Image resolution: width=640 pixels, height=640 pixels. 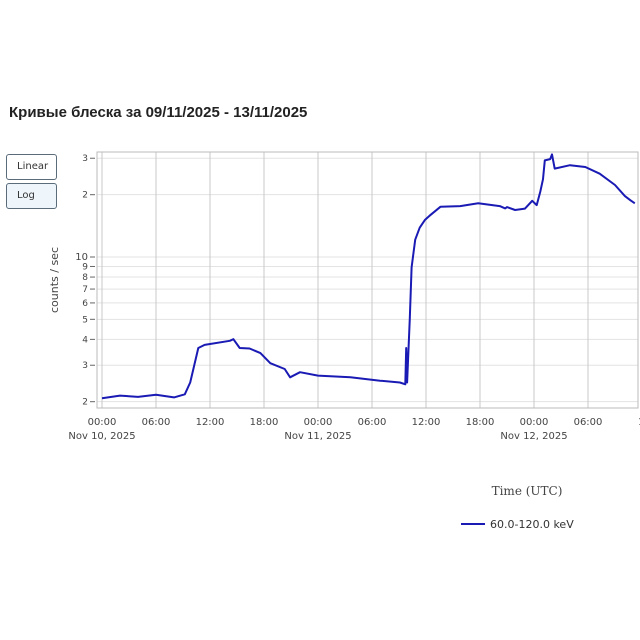 I want to click on y-tick-label: 8, so click(x=85, y=278).